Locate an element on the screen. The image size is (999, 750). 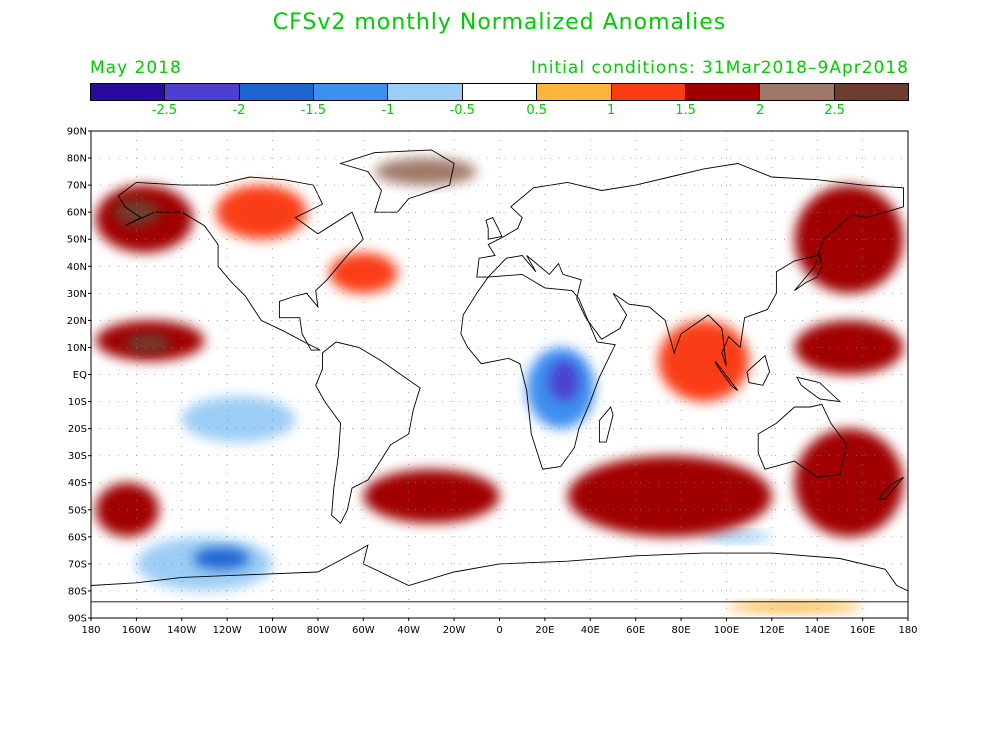
latitude-label: 60S is located at coordinates (77, 537).